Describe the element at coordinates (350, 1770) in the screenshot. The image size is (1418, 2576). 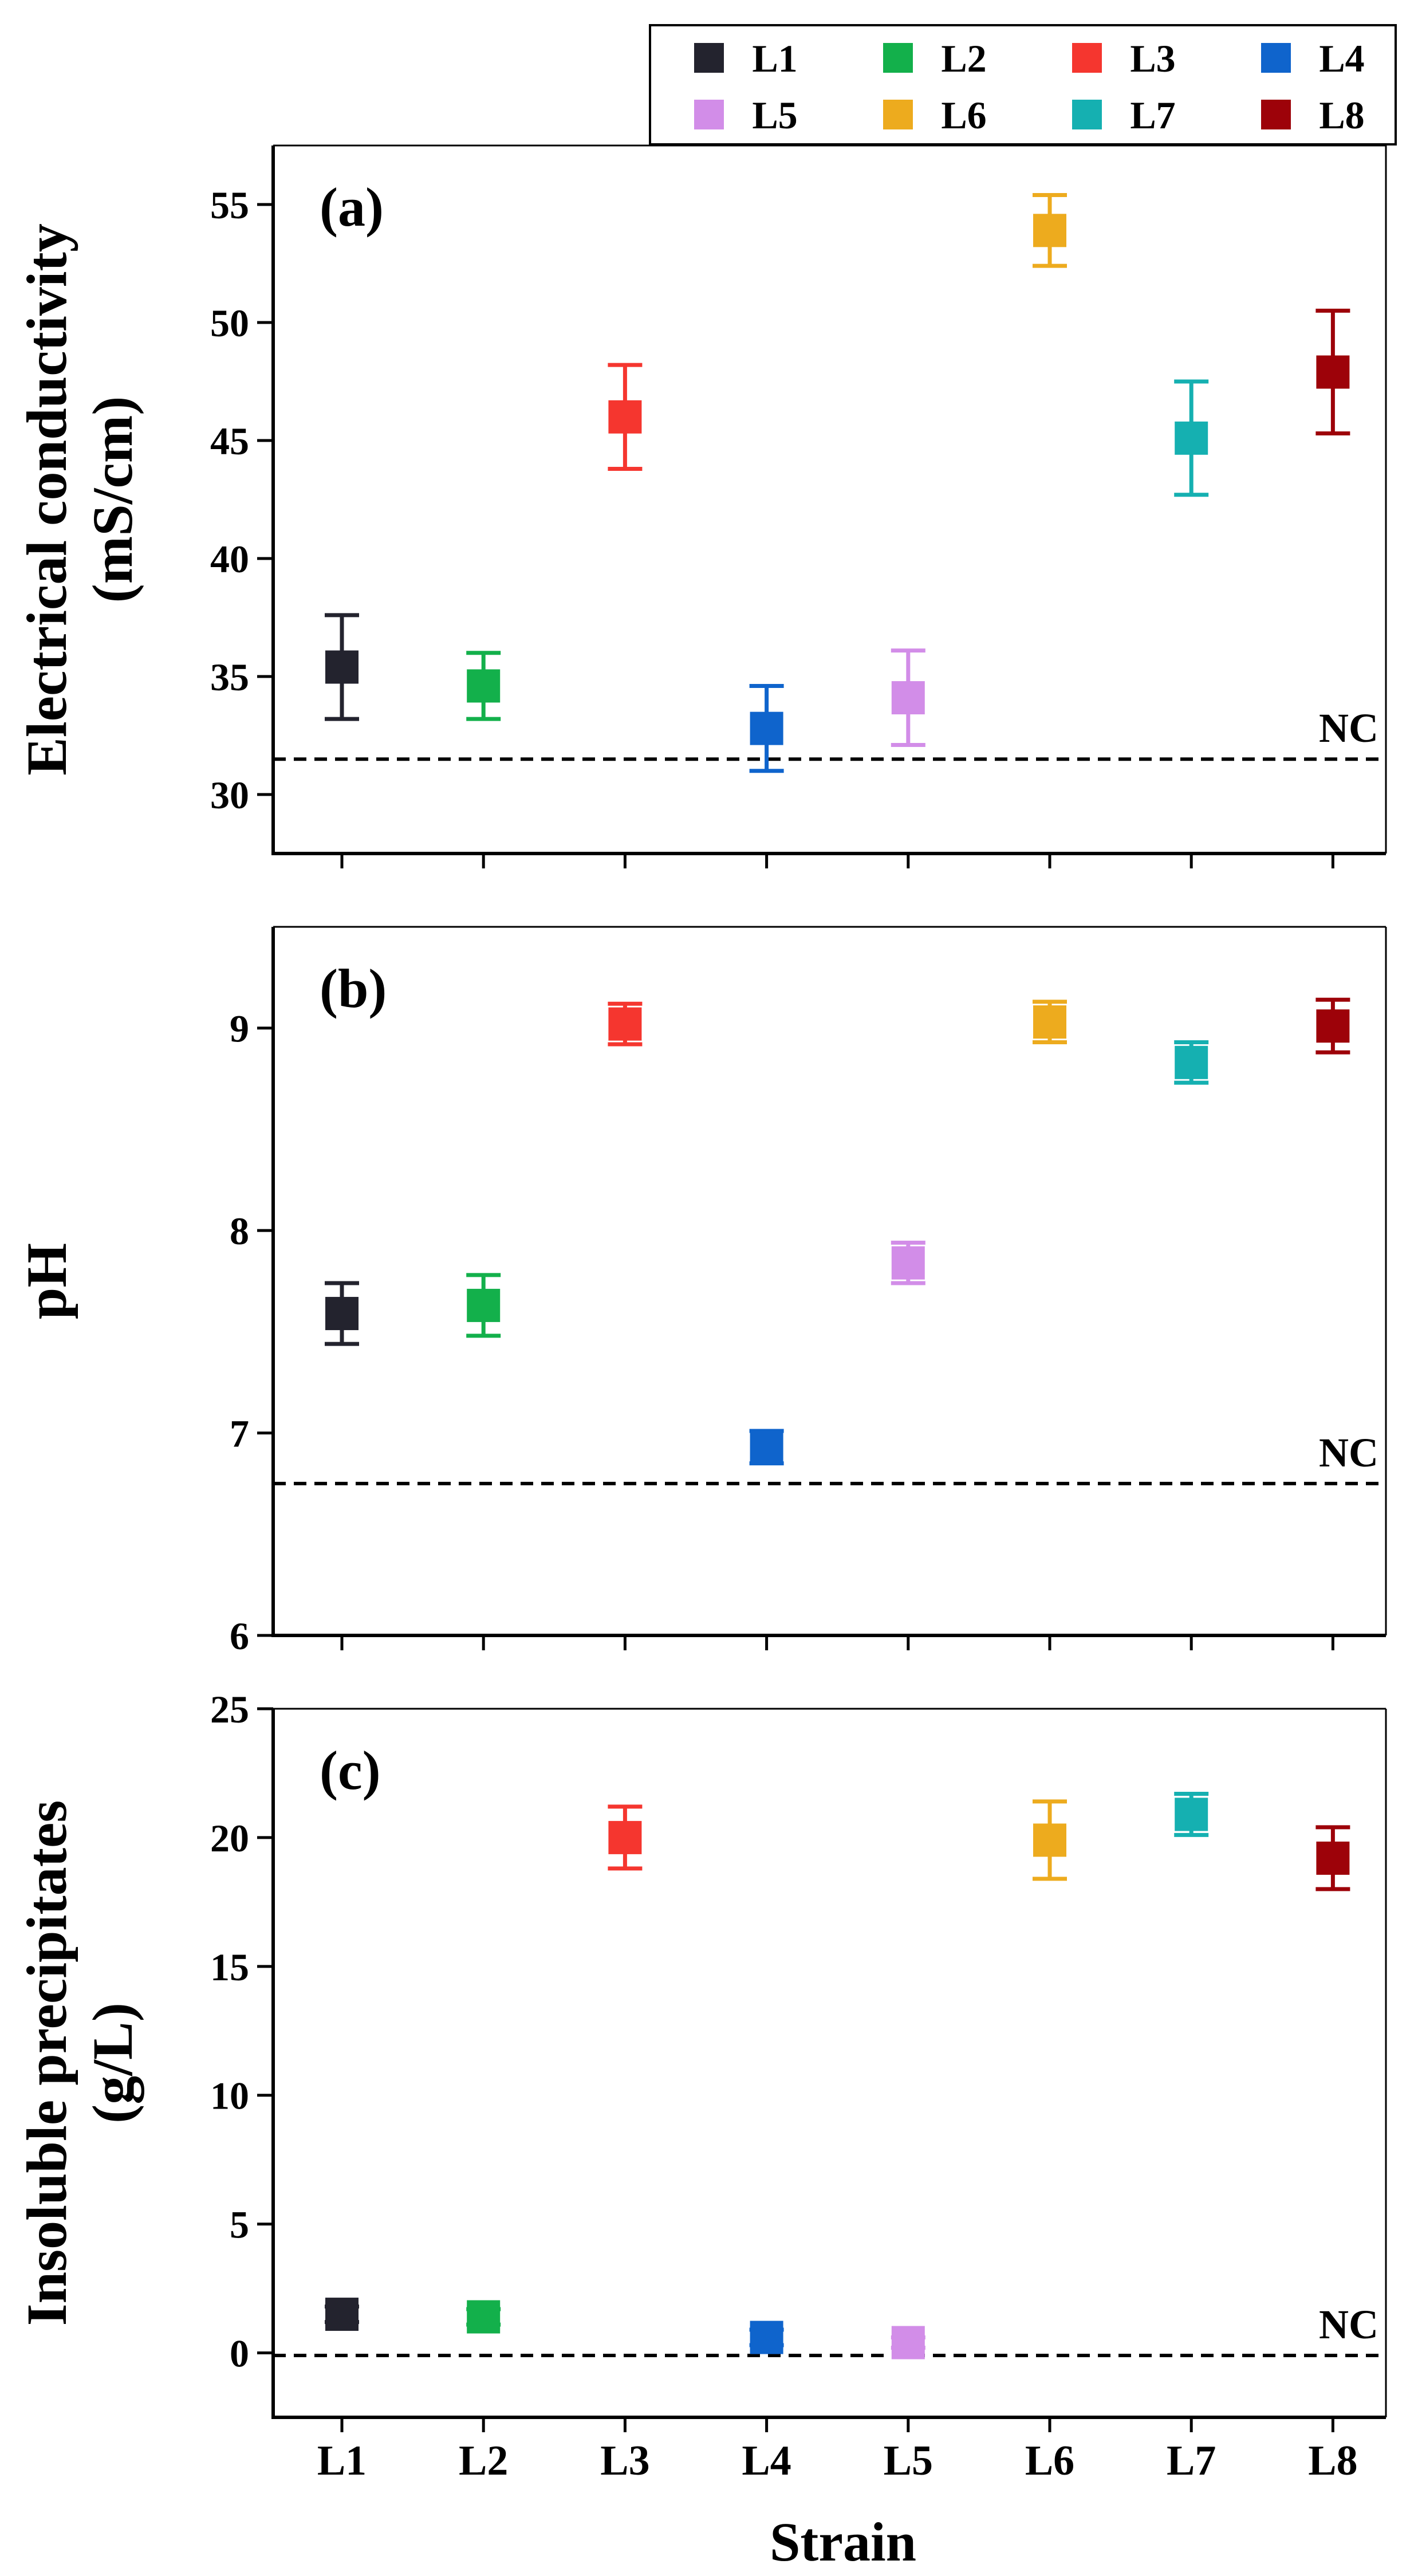
I see `panel-label: (c)` at that location.